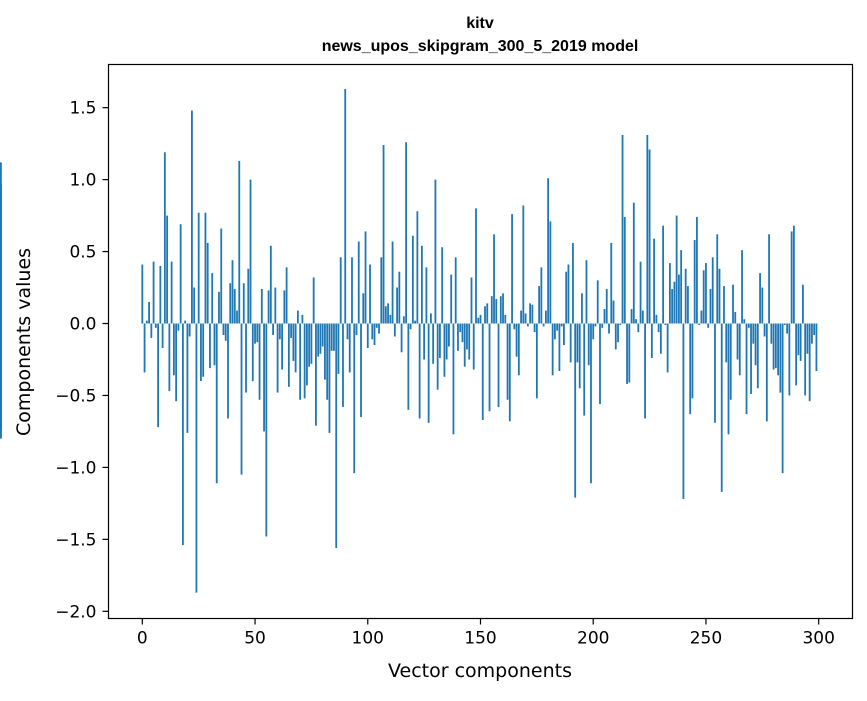  I want to click on x-tick-label: 150, so click(480, 639).